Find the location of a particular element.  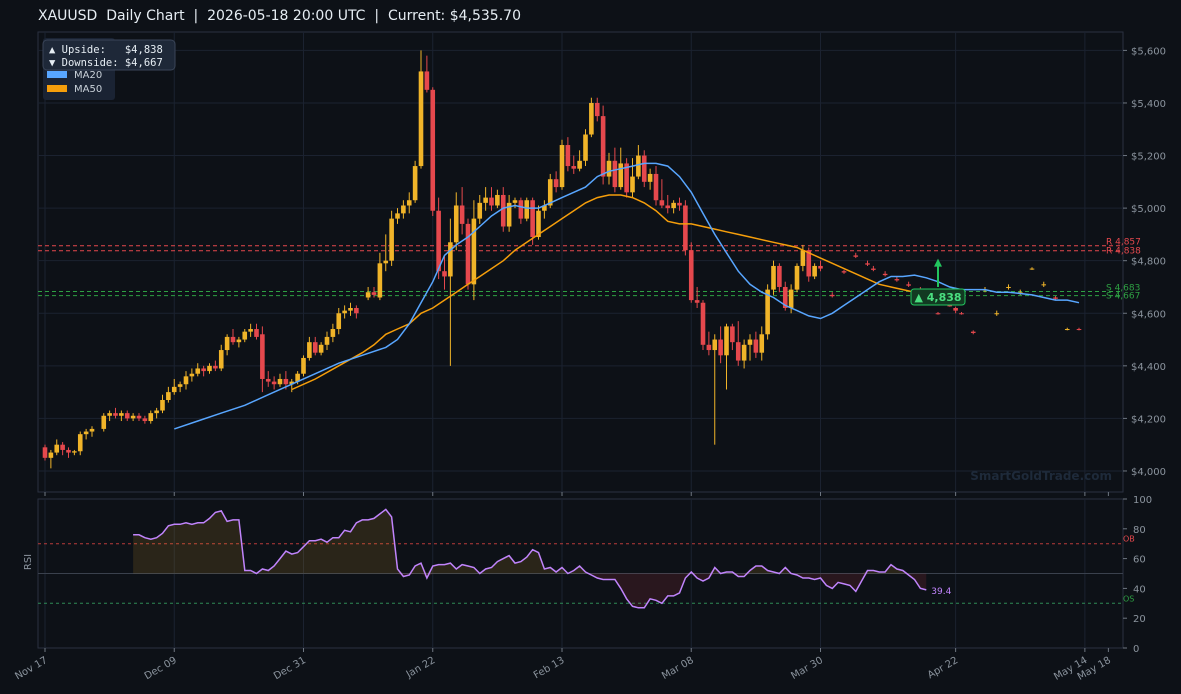

x-tick-label: Jan 22 is located at coordinates (420, 668).